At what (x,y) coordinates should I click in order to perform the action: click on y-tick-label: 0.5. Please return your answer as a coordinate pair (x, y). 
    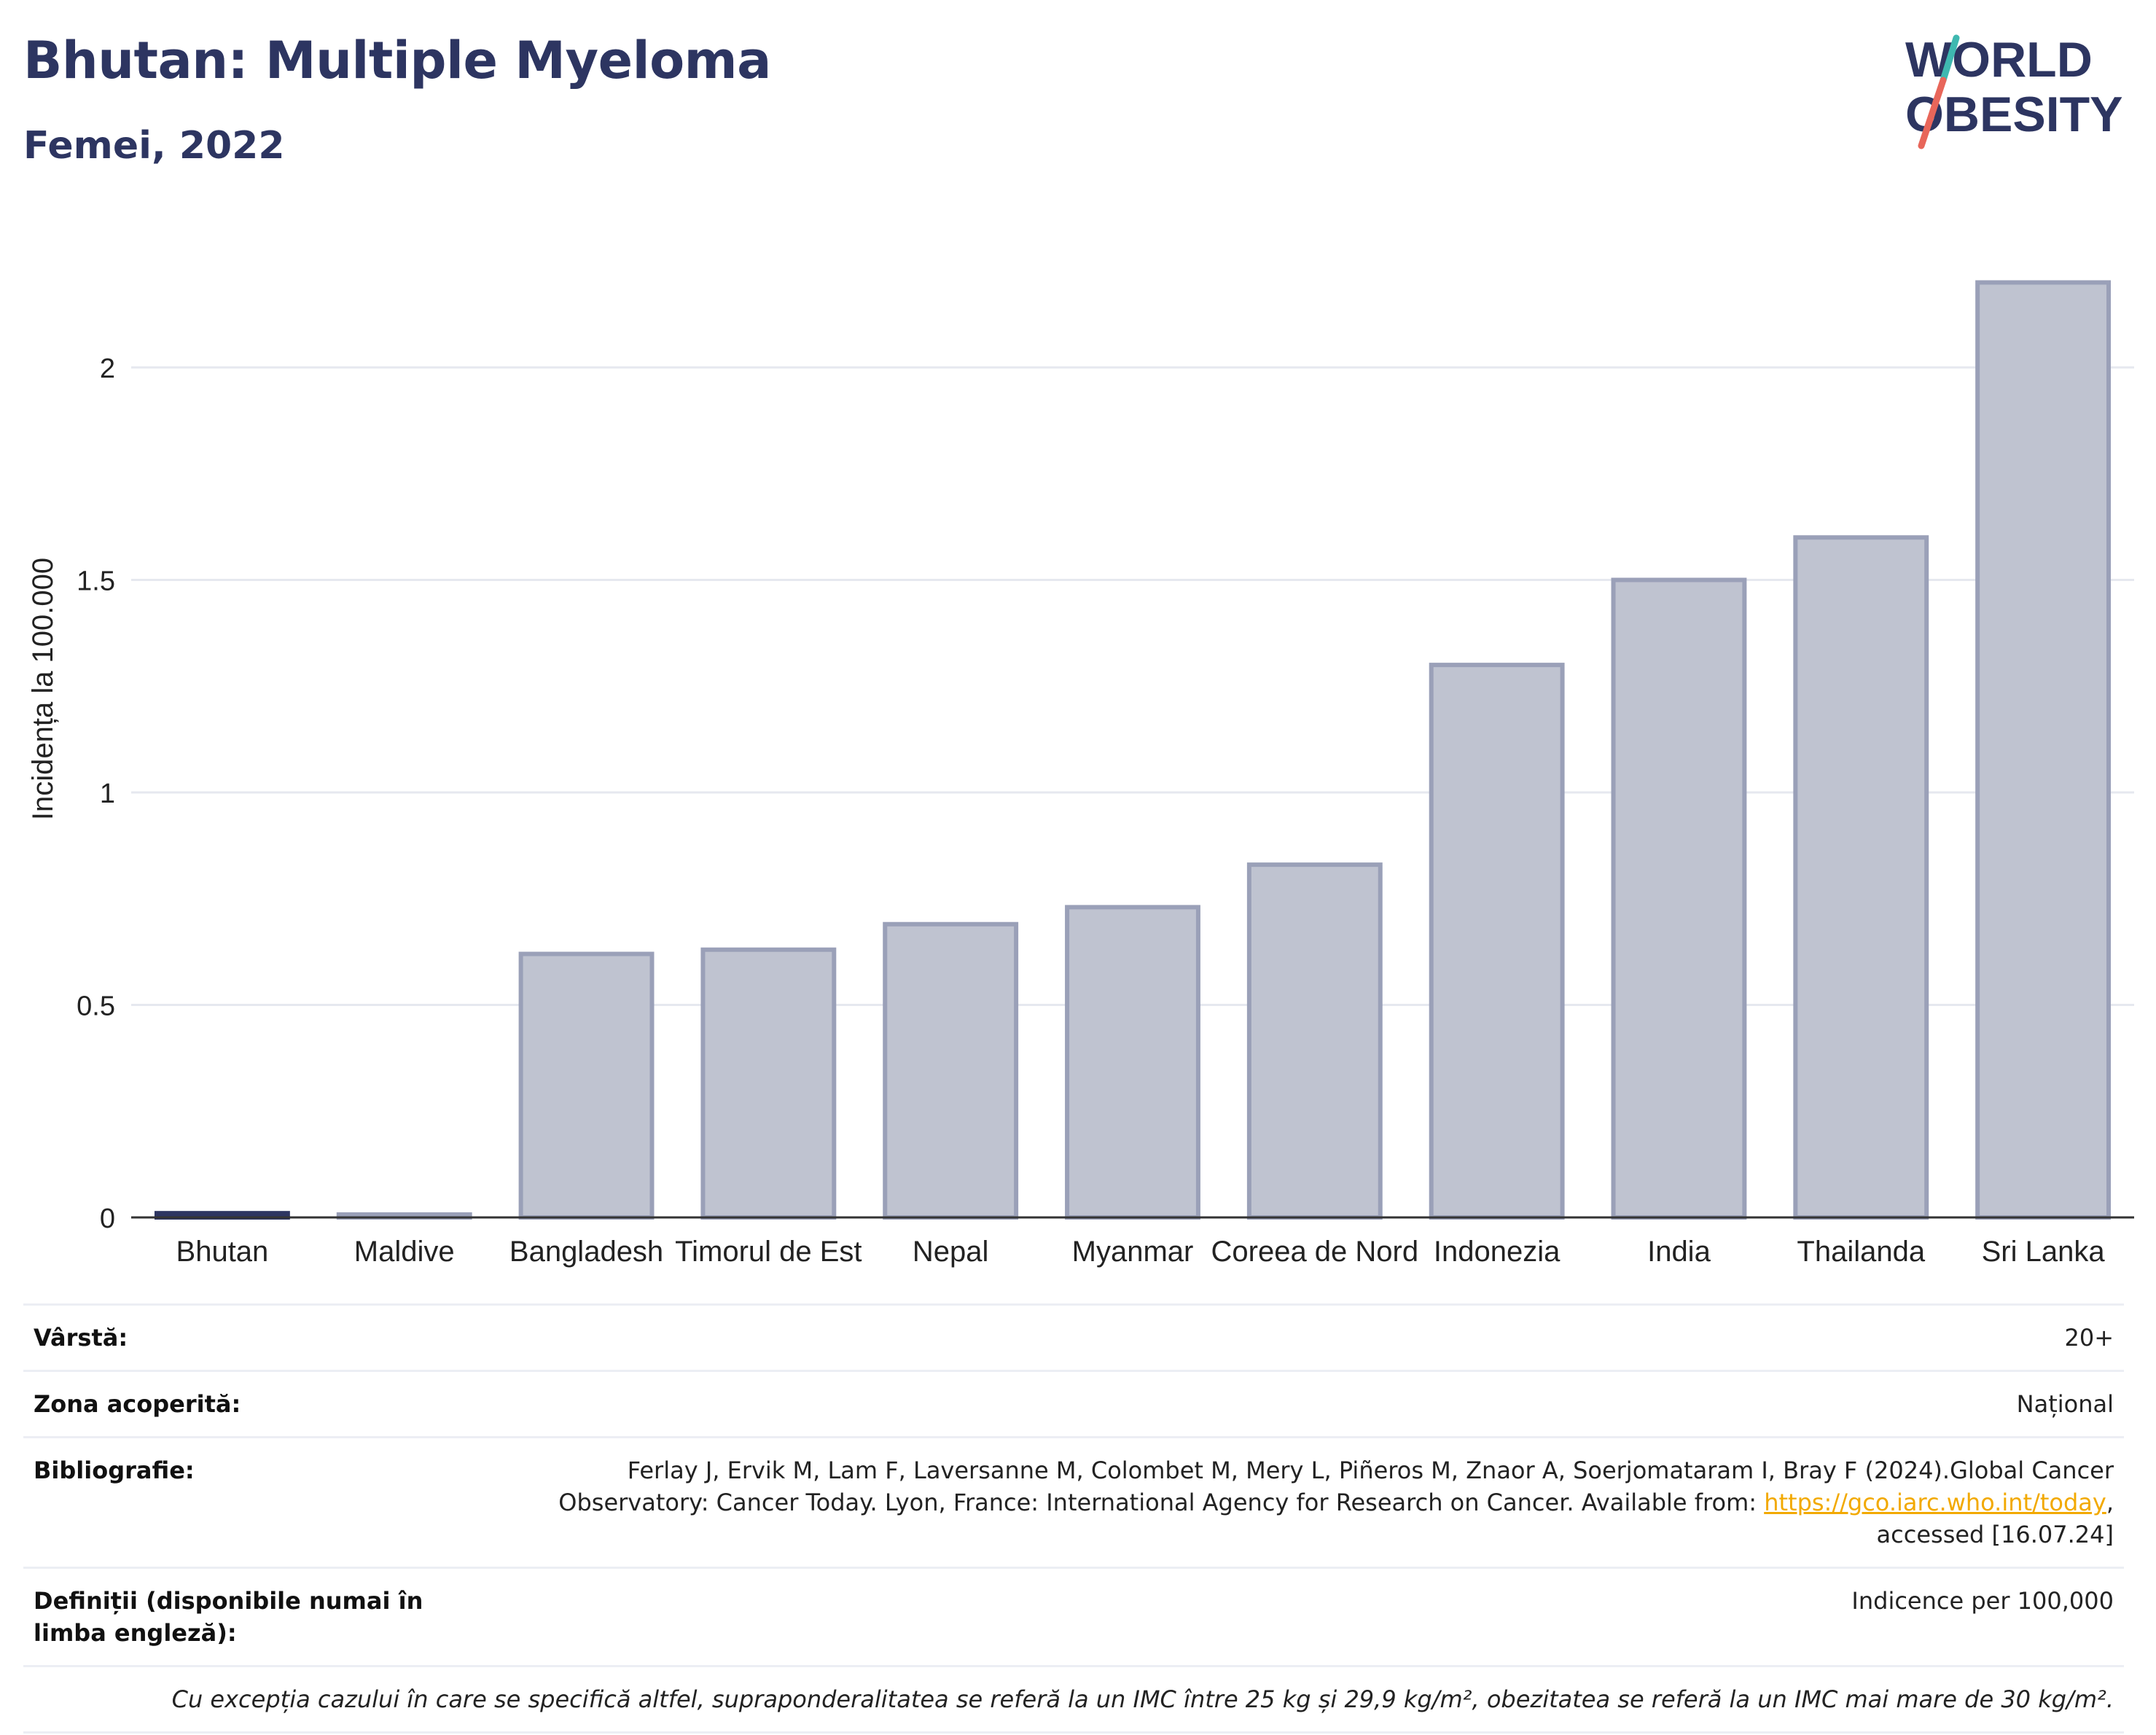
    Looking at the image, I should click on (96, 1006).